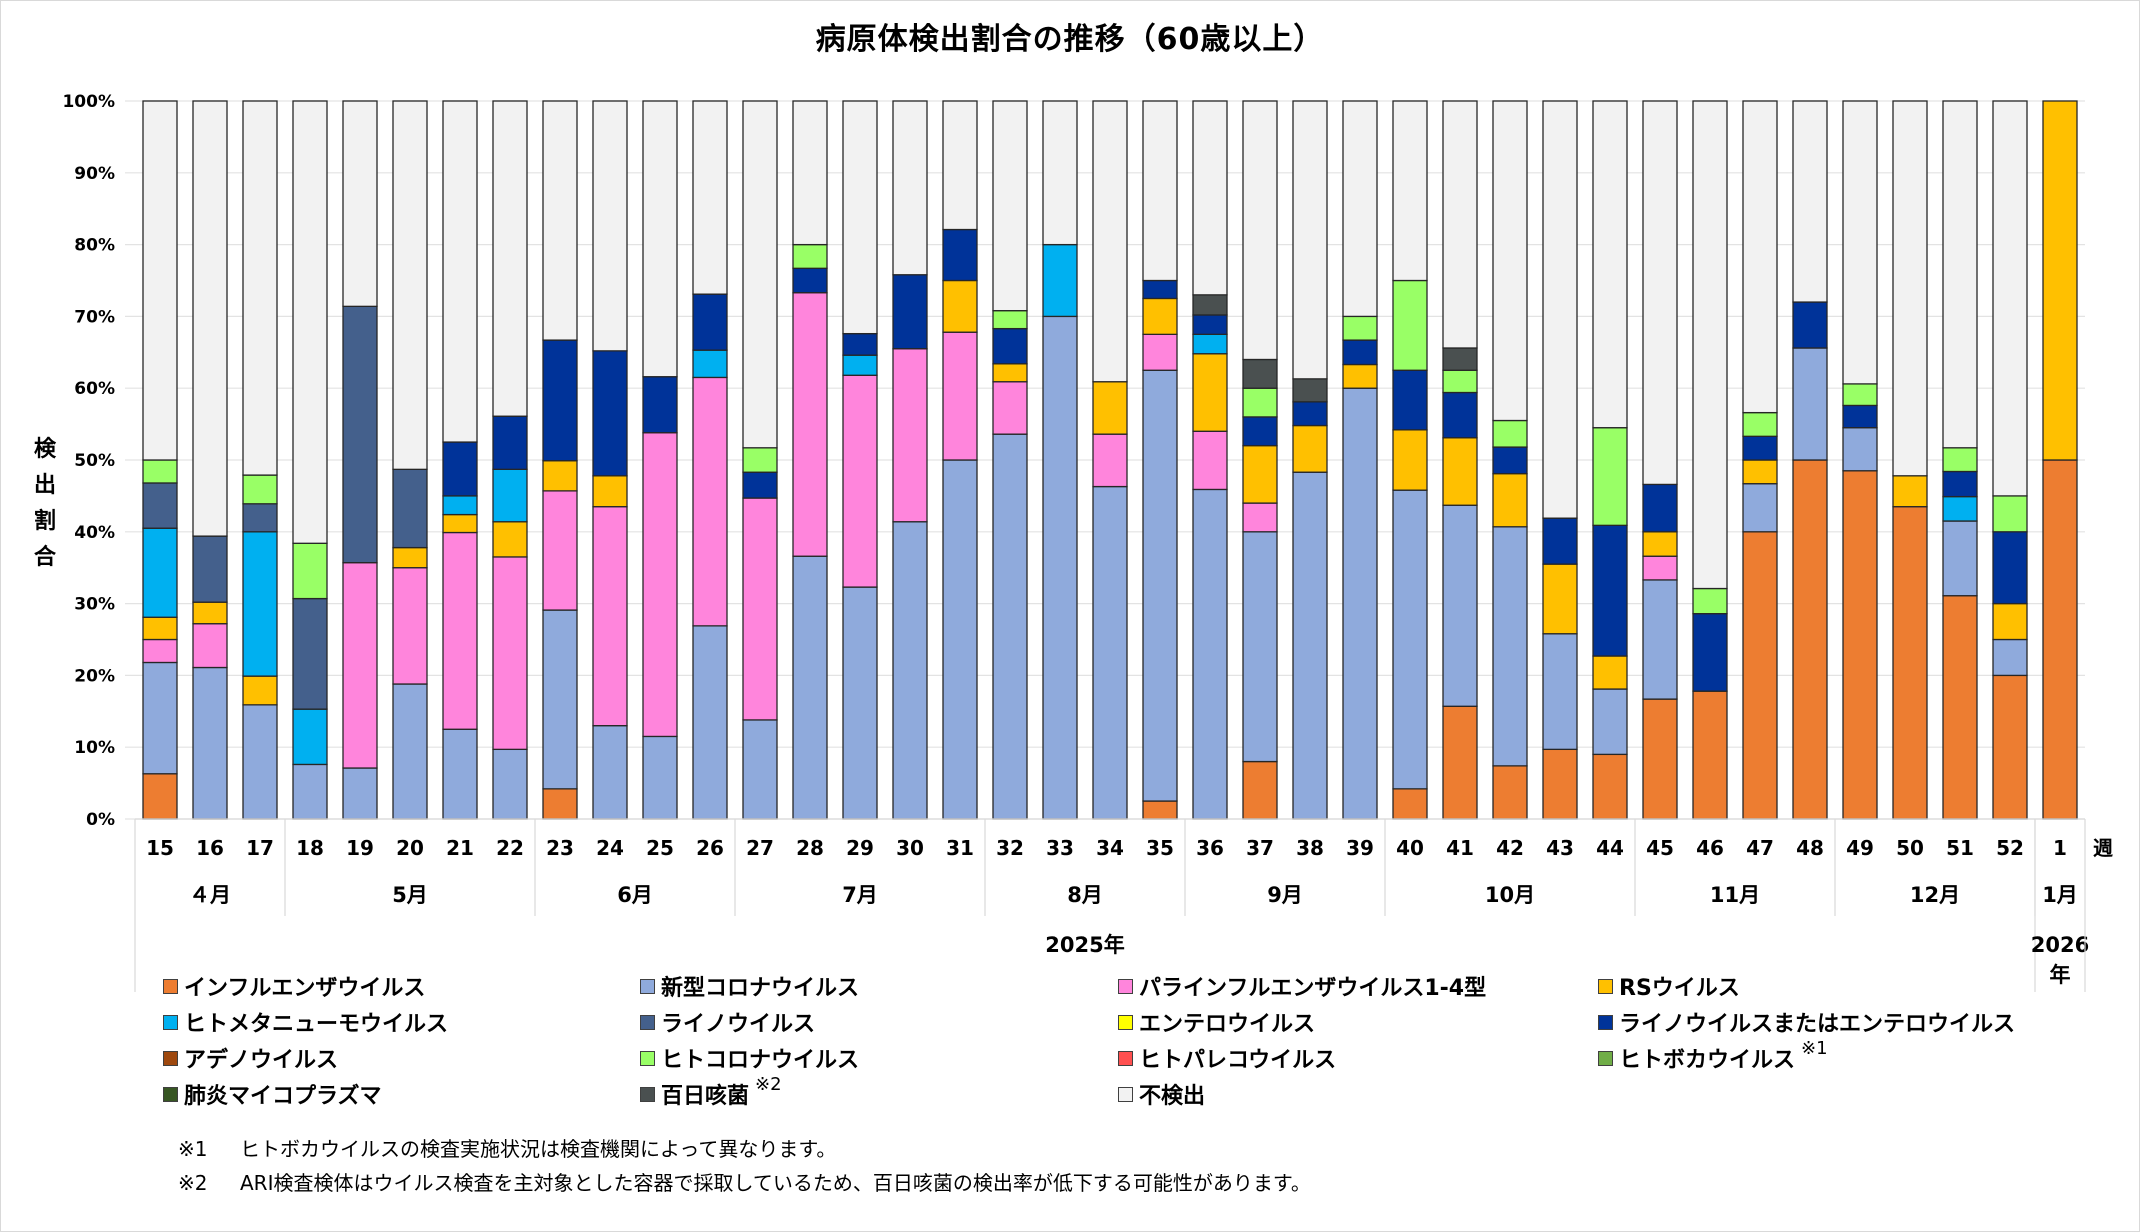 The height and width of the screenshot is (1232, 2140). I want to click on legend-label: ライノウイルスまたはエンテロウイルス, so click(1817, 1024).